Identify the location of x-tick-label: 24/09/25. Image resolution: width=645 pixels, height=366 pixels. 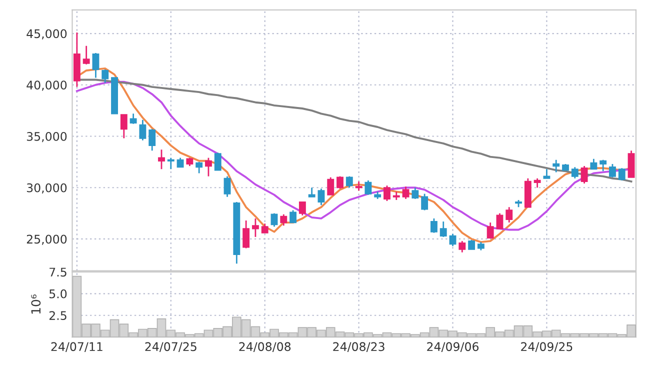
(546, 347).